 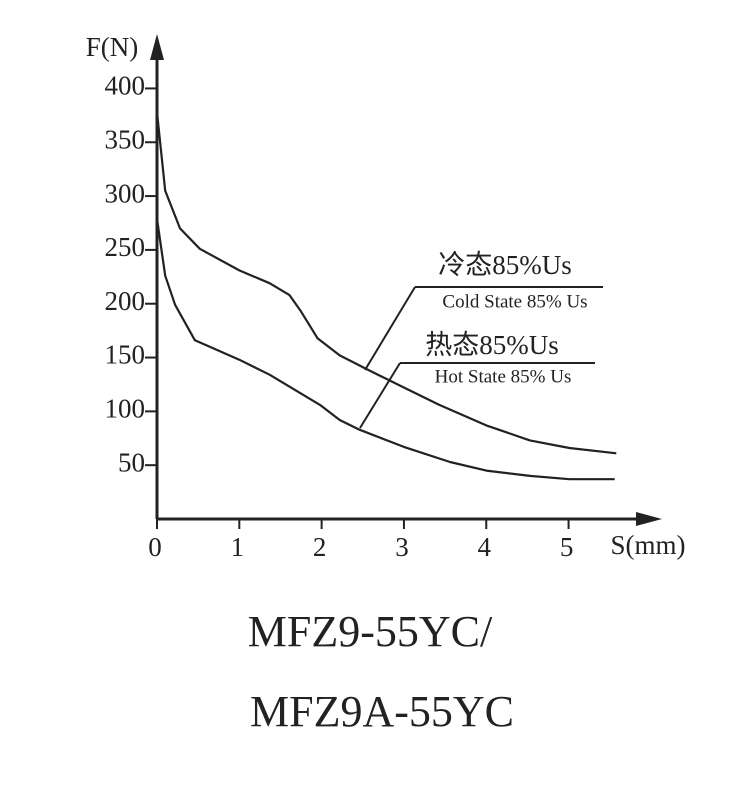 I want to click on annotation-sub: Hot State 85% Us, so click(x=503, y=376).